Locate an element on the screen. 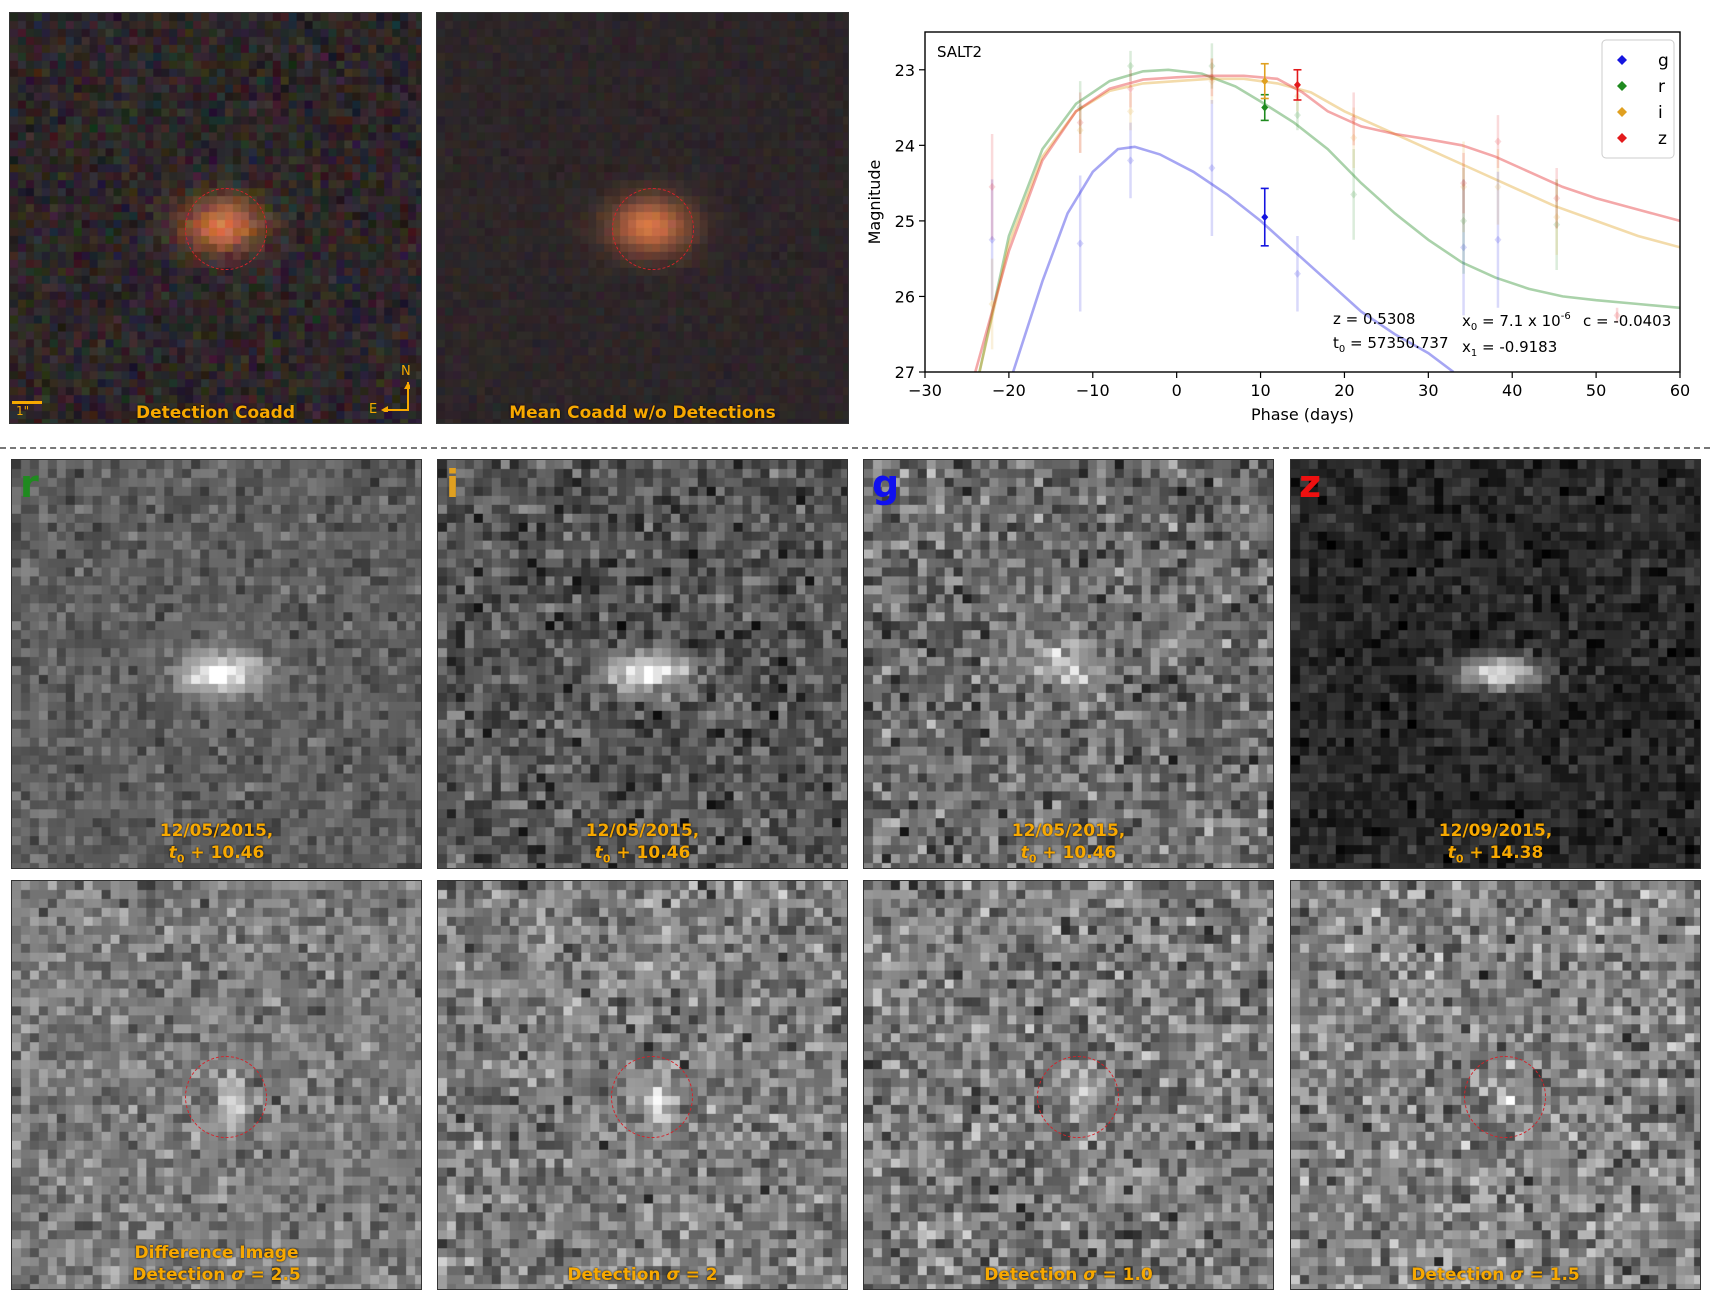 This screenshot has height=1298, width=1710. epoch-phase-line: t0 + 14.38 is located at coordinates (1495, 855).